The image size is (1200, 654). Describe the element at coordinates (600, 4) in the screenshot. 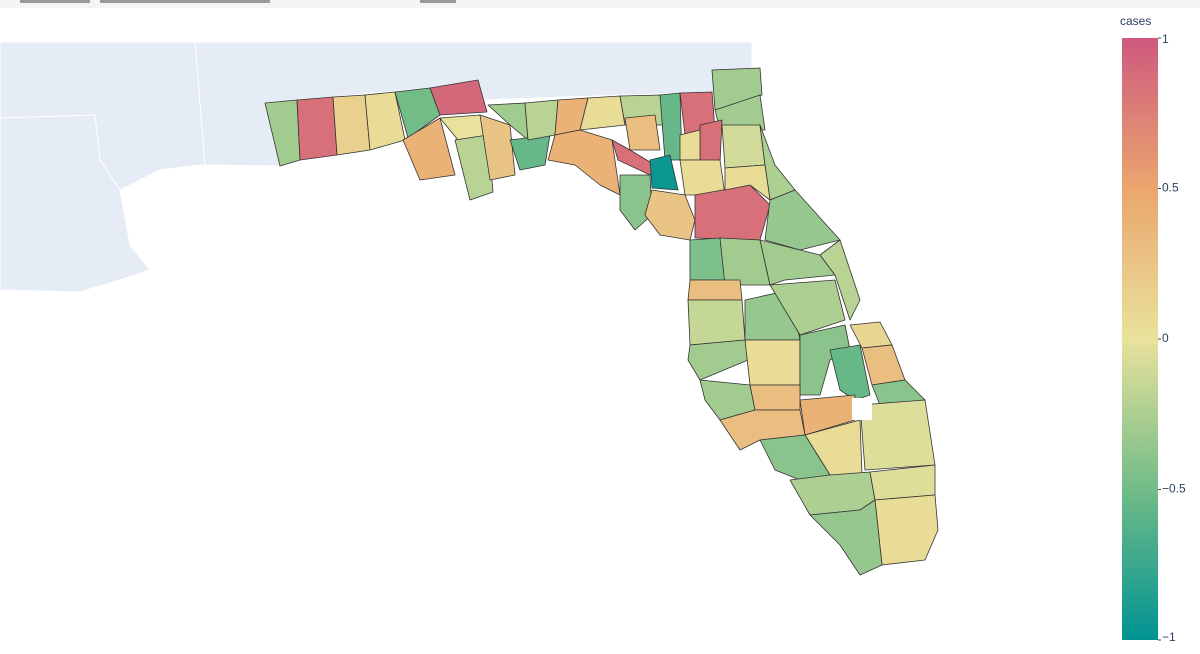

I see `top-bar` at that location.